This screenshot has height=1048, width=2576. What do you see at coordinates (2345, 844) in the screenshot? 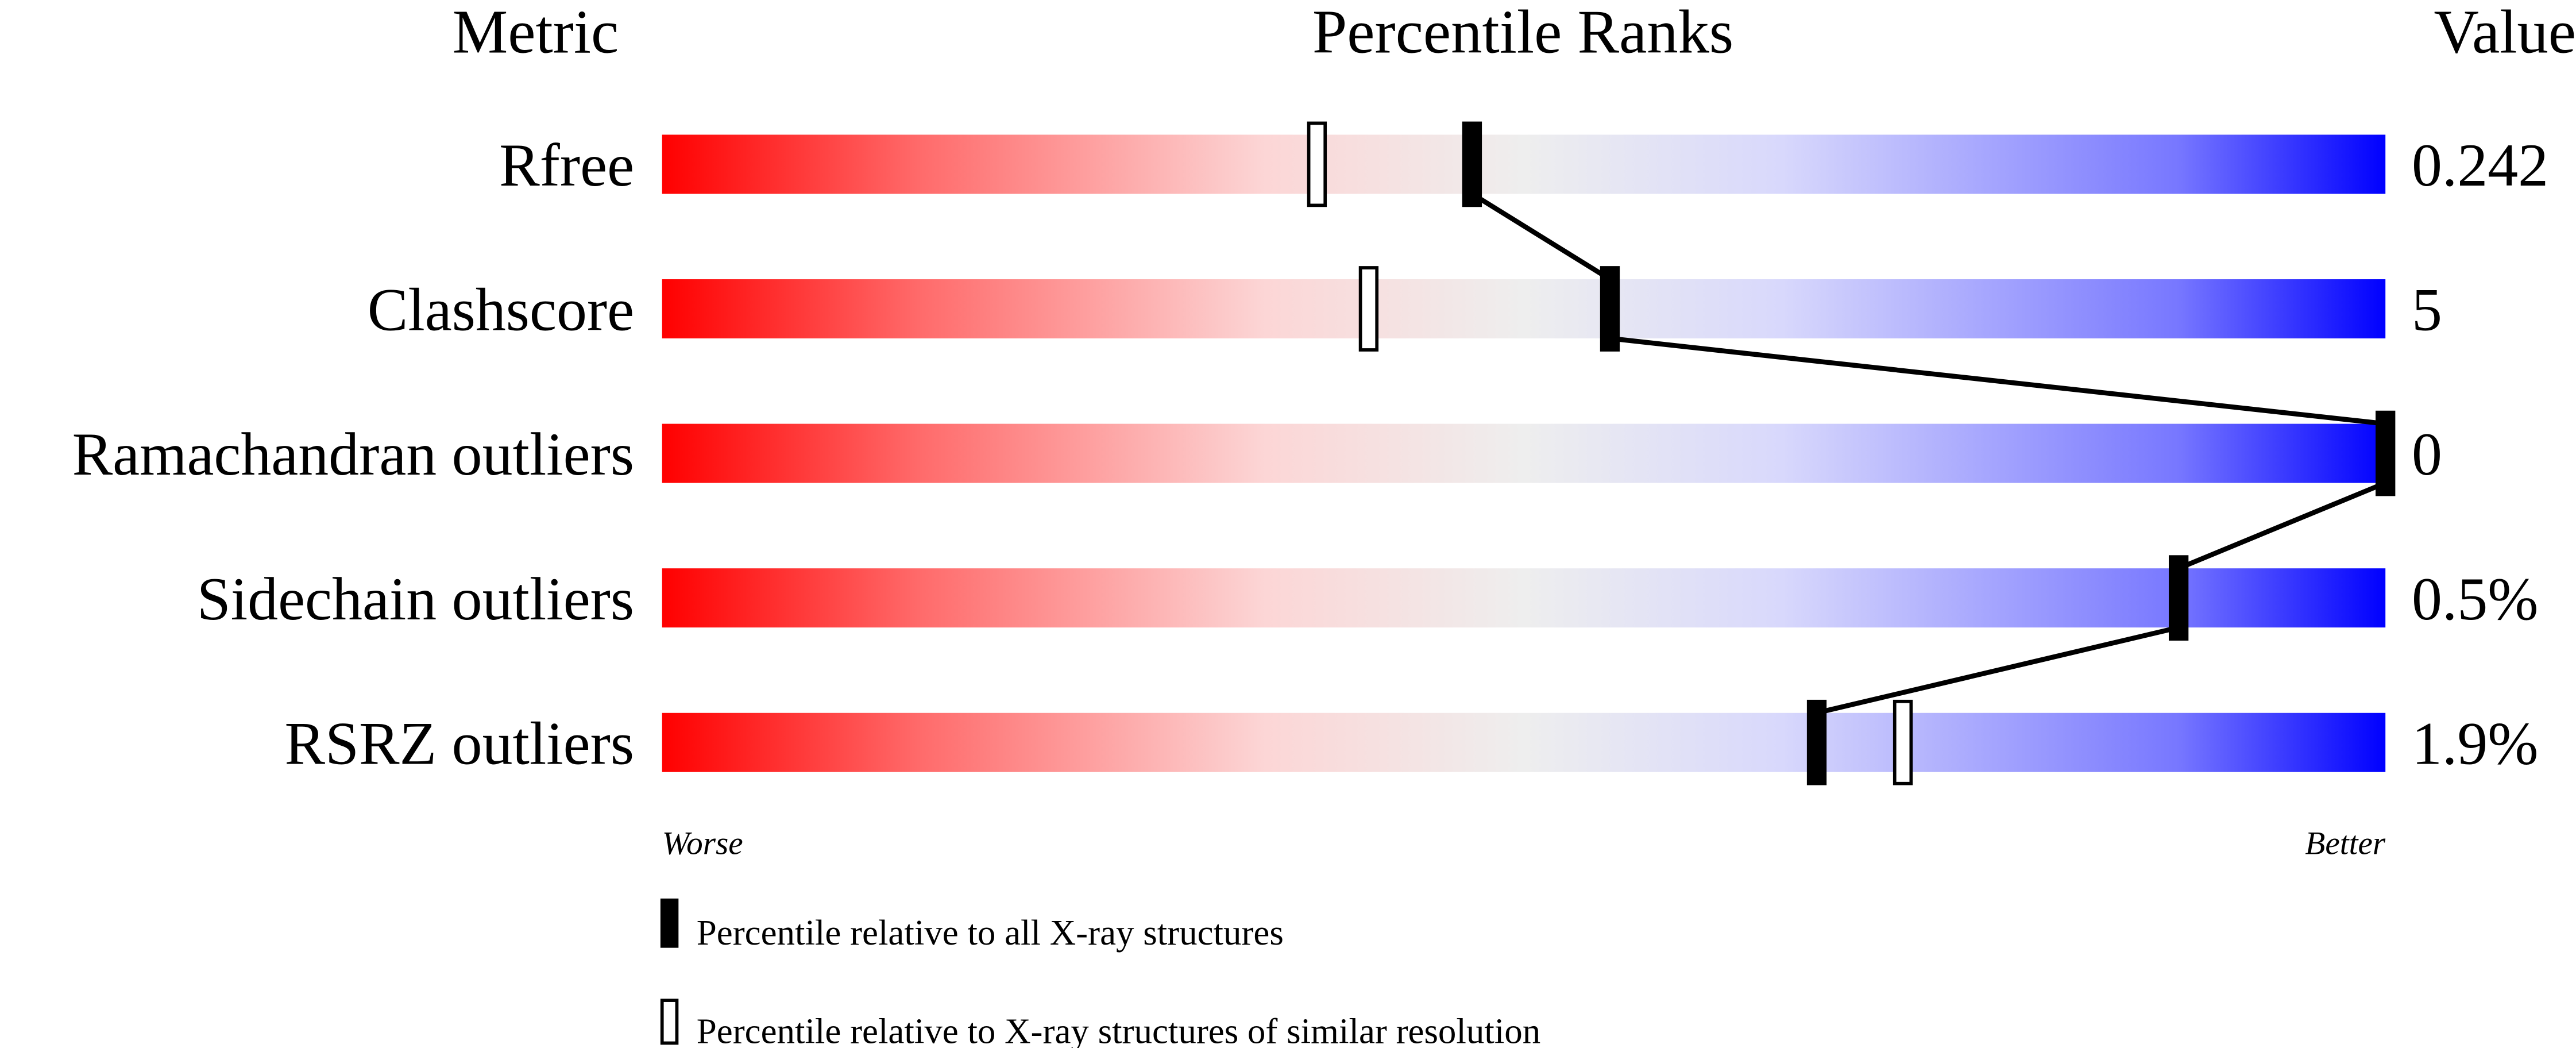
I see `axis-label-better: Better` at bounding box center [2345, 844].